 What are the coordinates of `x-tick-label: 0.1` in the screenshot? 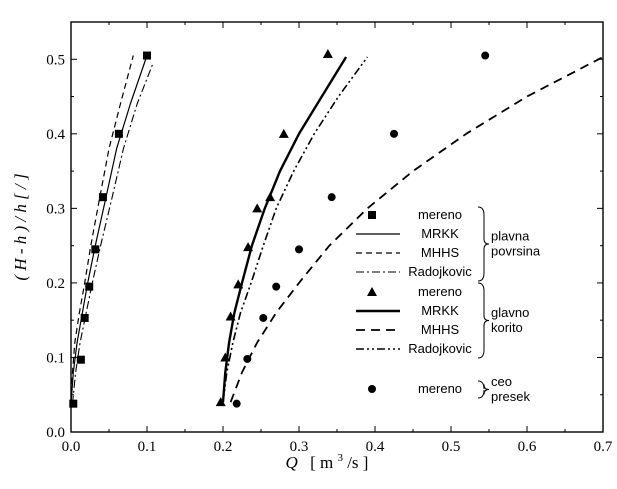 It's located at (147, 447).